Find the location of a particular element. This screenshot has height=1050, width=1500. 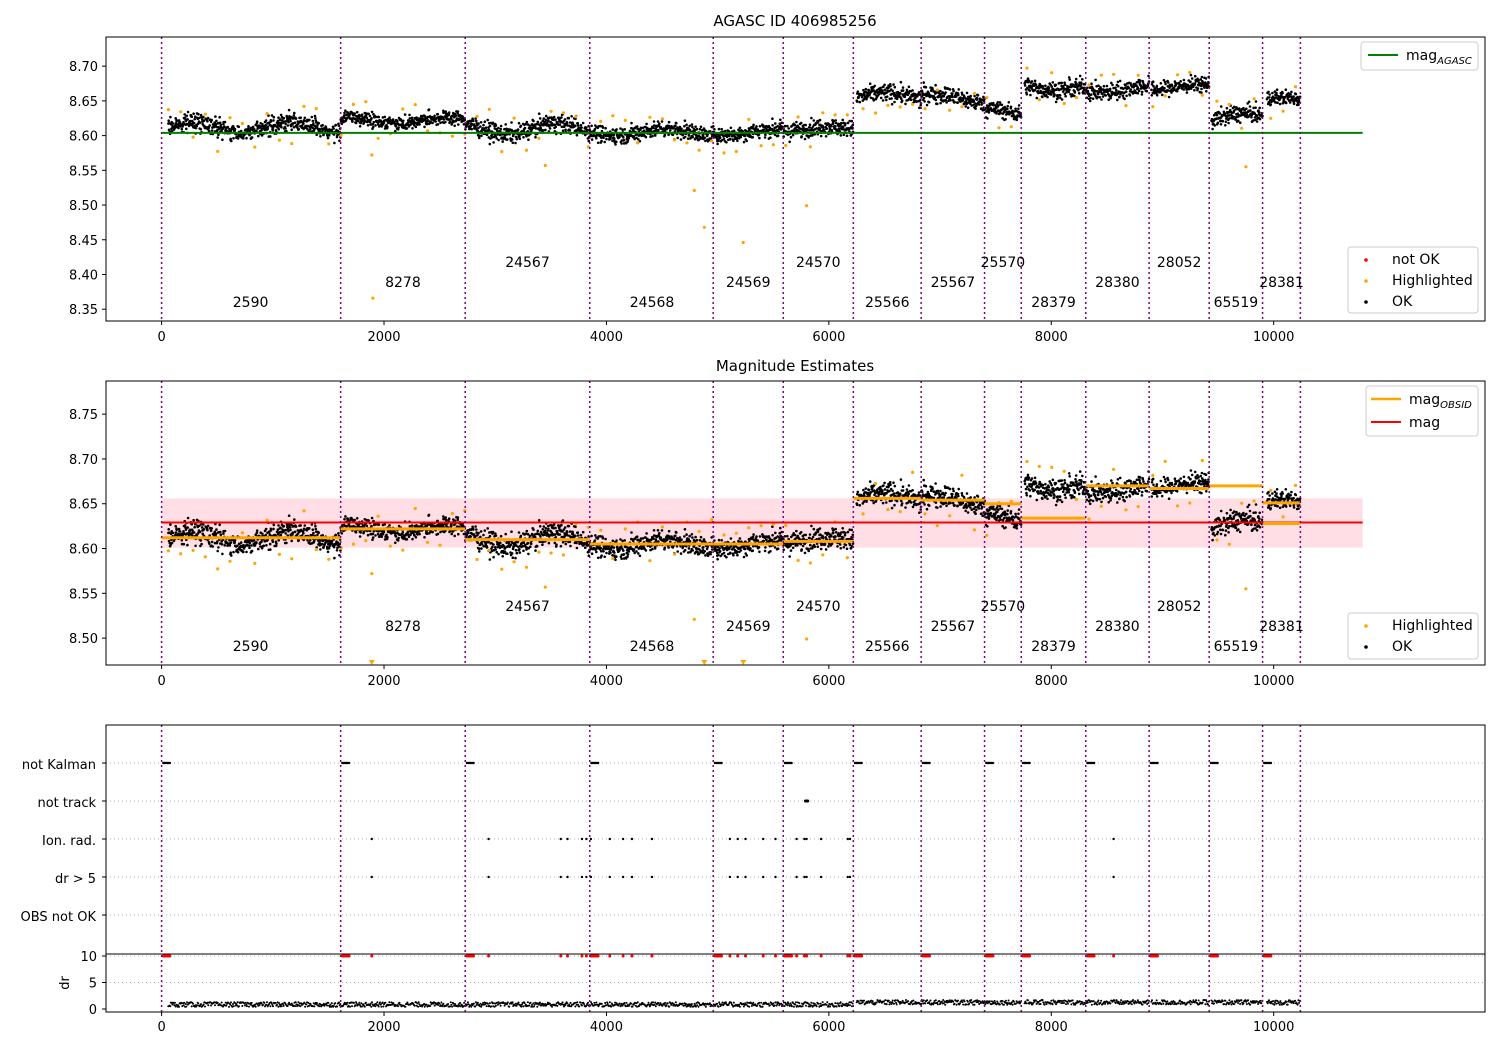

y-tick-label: 8.60 is located at coordinates (83, 137).